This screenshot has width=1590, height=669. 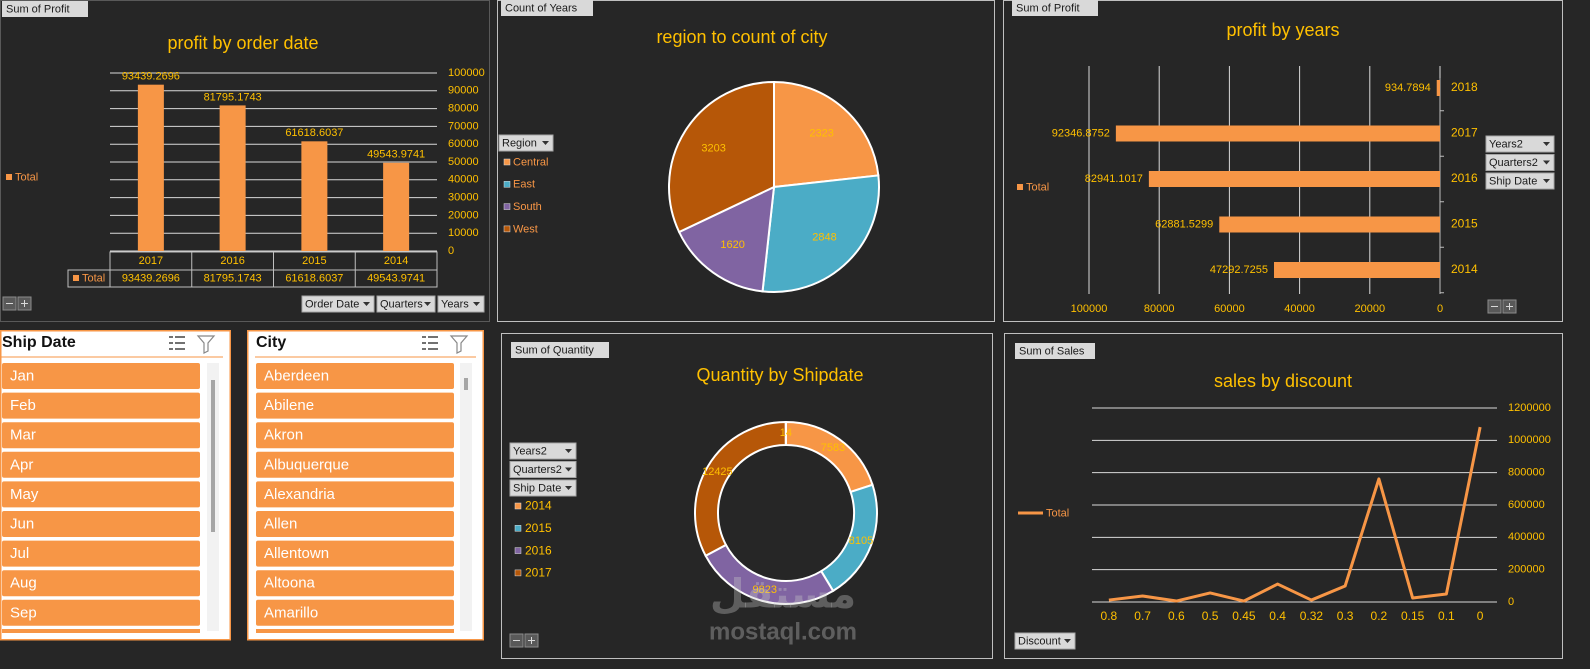 I want to click on x-tick-label: 0.2, so click(x=1379, y=616).